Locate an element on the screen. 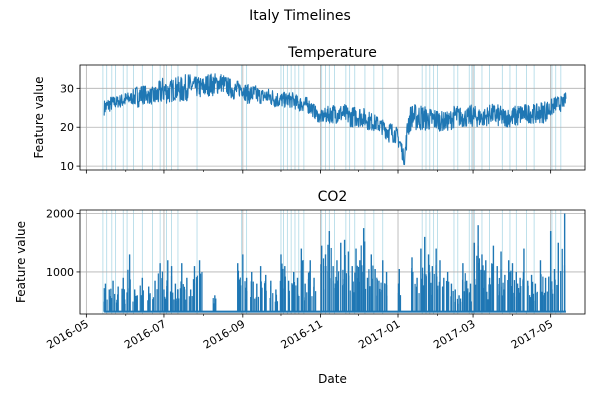 This screenshot has width=600, height=400. temperature-y-tick-label: 20 is located at coordinates (67, 127).